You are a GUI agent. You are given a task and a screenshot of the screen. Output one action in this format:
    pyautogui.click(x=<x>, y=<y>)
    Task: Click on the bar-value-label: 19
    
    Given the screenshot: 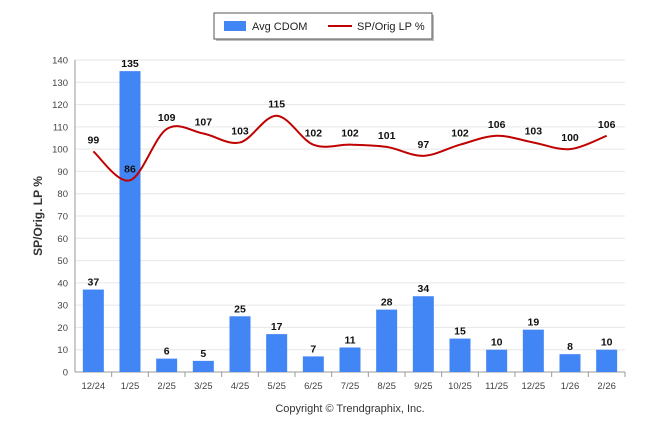 What is the action you would take?
    pyautogui.click(x=533, y=323)
    